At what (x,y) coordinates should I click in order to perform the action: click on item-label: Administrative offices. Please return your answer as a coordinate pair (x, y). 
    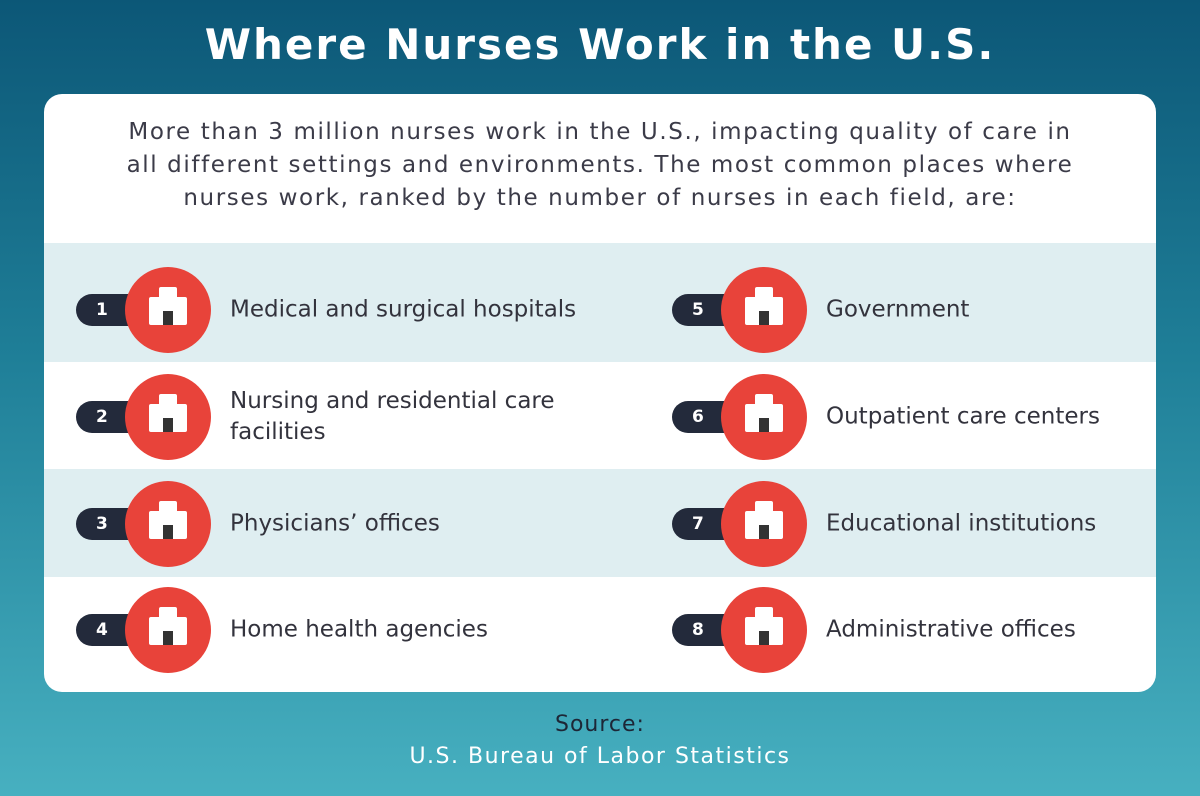
    Looking at the image, I should click on (951, 629).